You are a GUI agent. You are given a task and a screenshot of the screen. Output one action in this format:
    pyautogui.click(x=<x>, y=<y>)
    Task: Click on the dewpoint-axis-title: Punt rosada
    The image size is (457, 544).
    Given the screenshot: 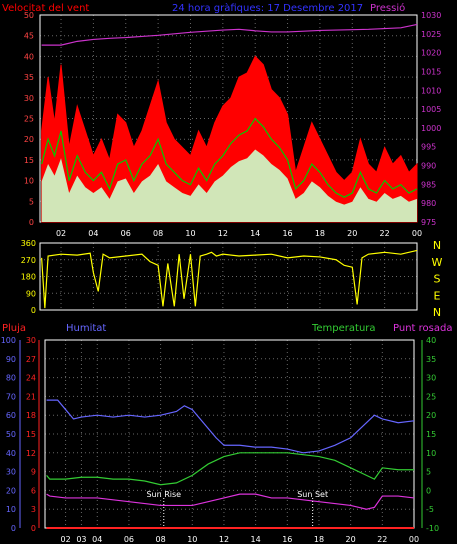 What is the action you would take?
    pyautogui.click(x=422, y=328)
    